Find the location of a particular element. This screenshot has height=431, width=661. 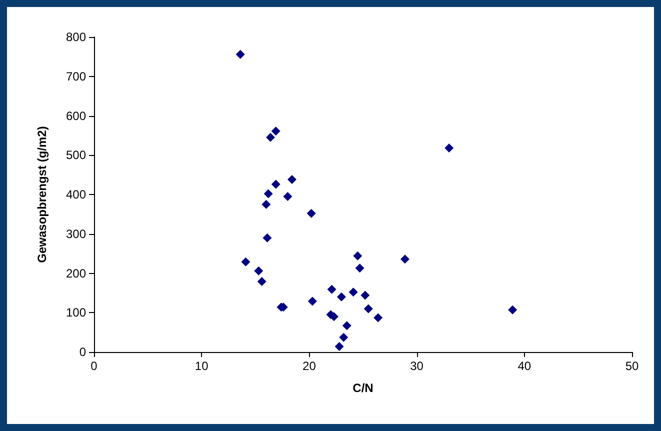

y-tick-label: 600 is located at coordinates (76, 115).